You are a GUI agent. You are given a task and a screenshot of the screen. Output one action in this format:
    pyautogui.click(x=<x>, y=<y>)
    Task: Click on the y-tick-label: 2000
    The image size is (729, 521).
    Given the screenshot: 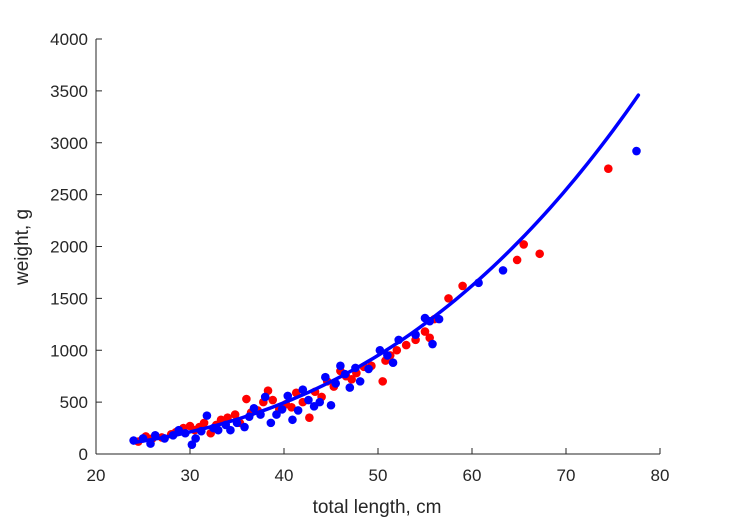 What is the action you would take?
    pyautogui.click(x=69, y=247)
    